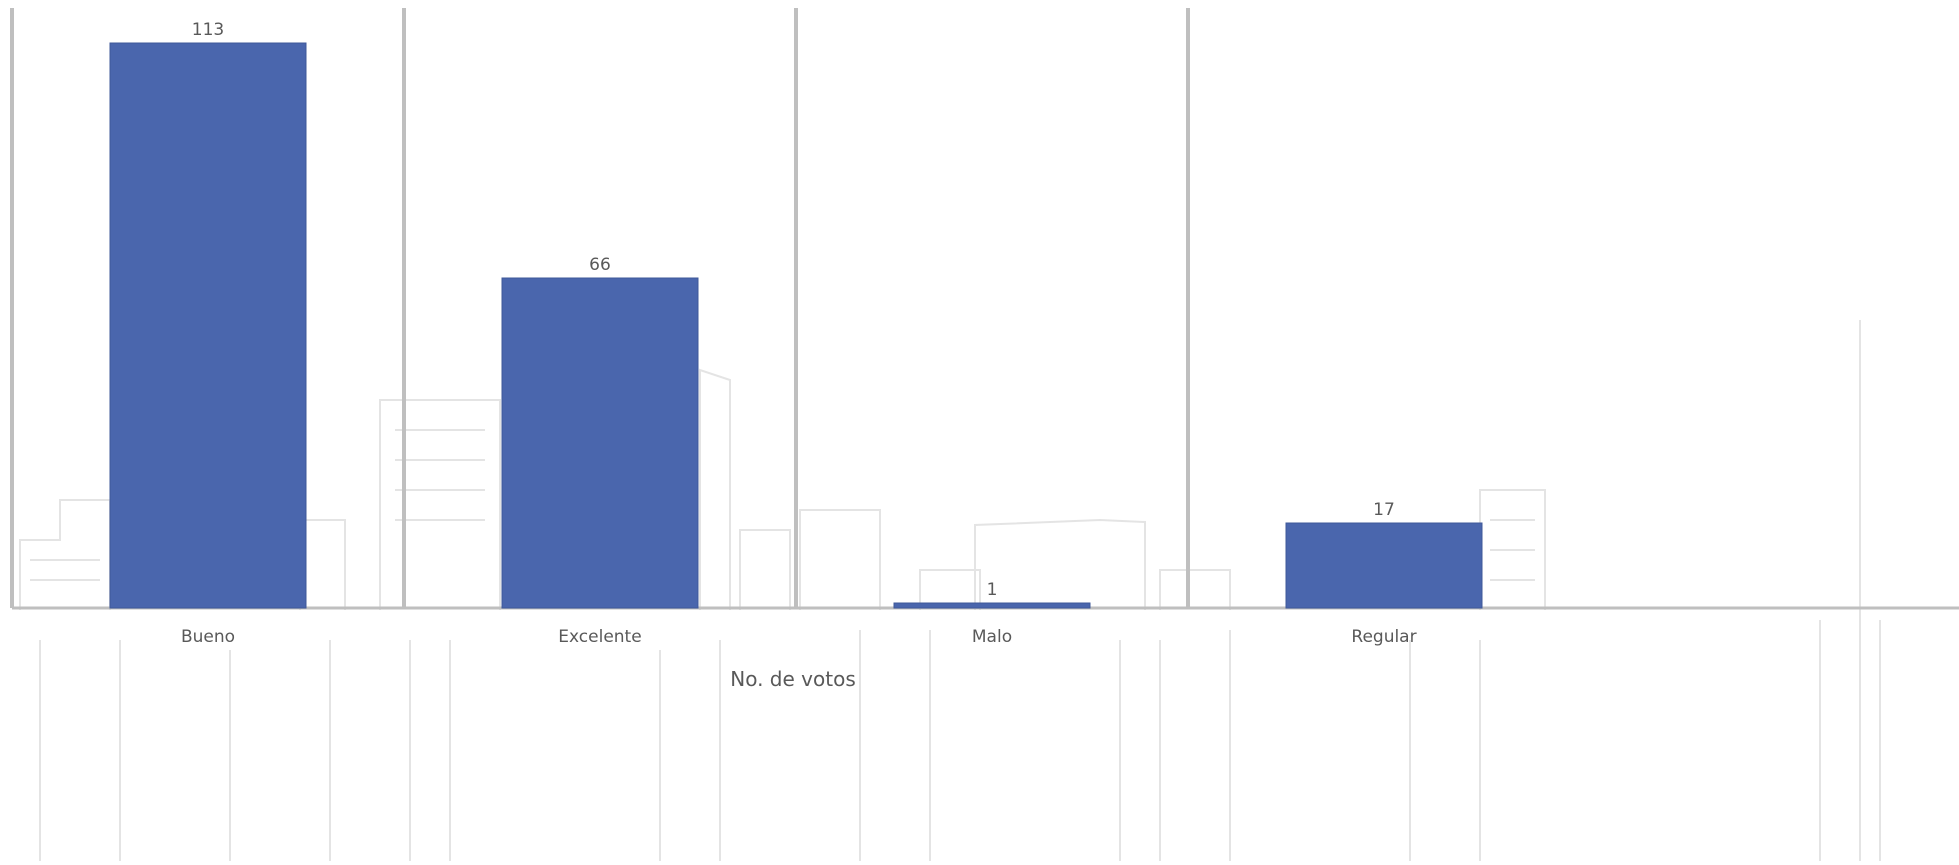 This screenshot has width=1959, height=865. What do you see at coordinates (208, 637) in the screenshot?
I see `category-label-bueno: Bueno` at bounding box center [208, 637].